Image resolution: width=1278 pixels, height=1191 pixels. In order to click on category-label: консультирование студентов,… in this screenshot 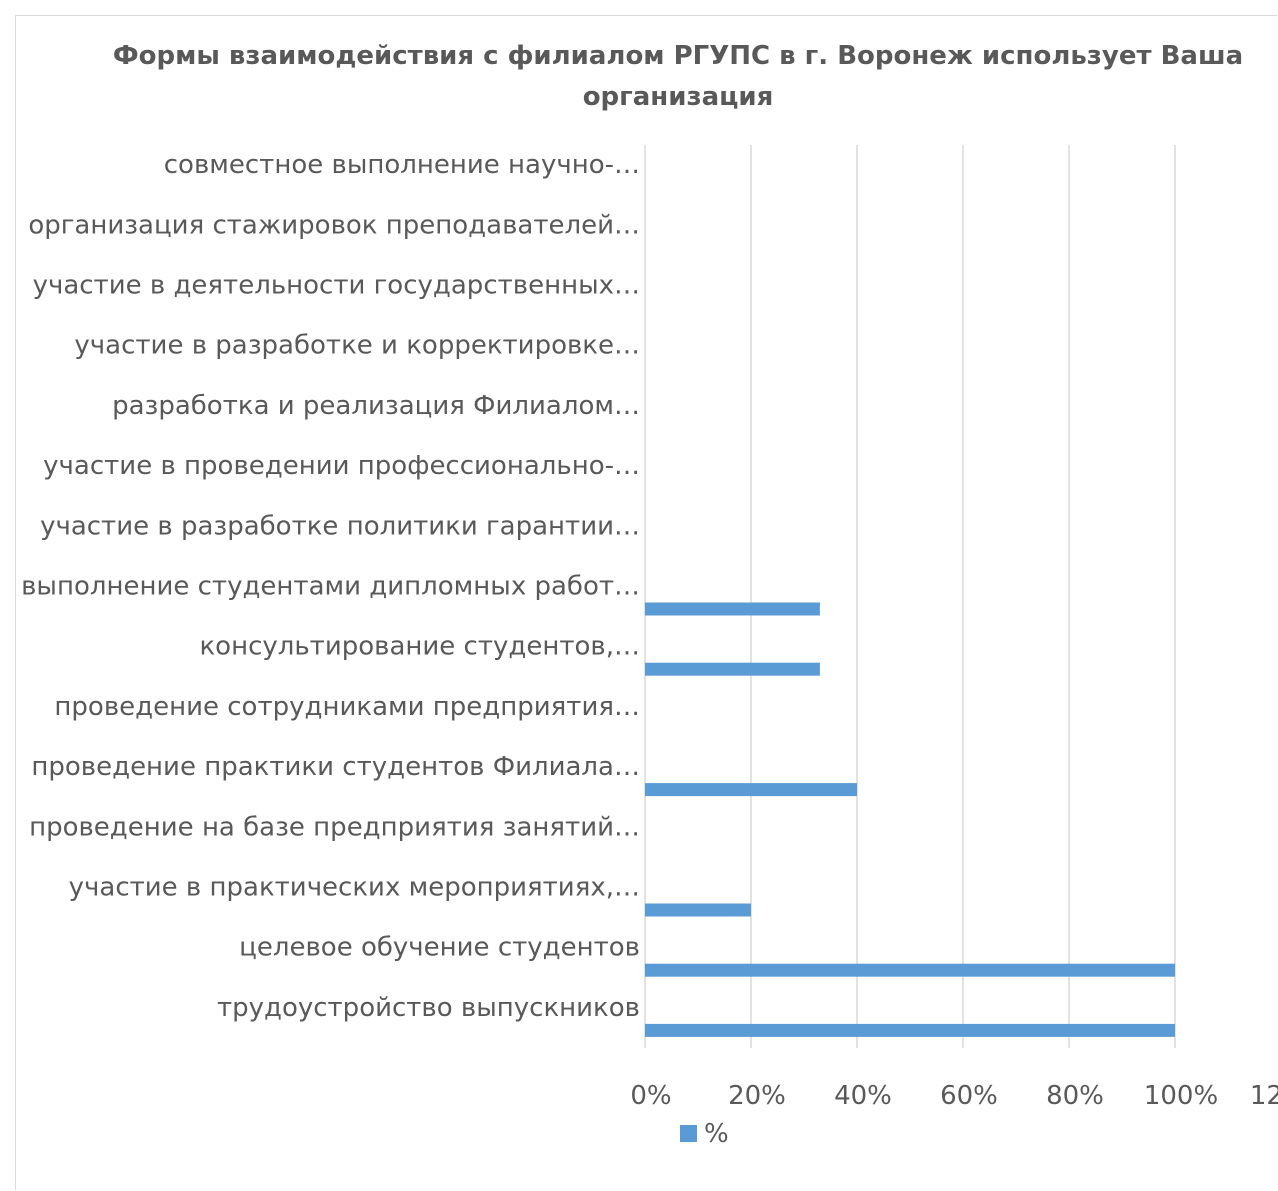, I will do `click(419, 647)`.